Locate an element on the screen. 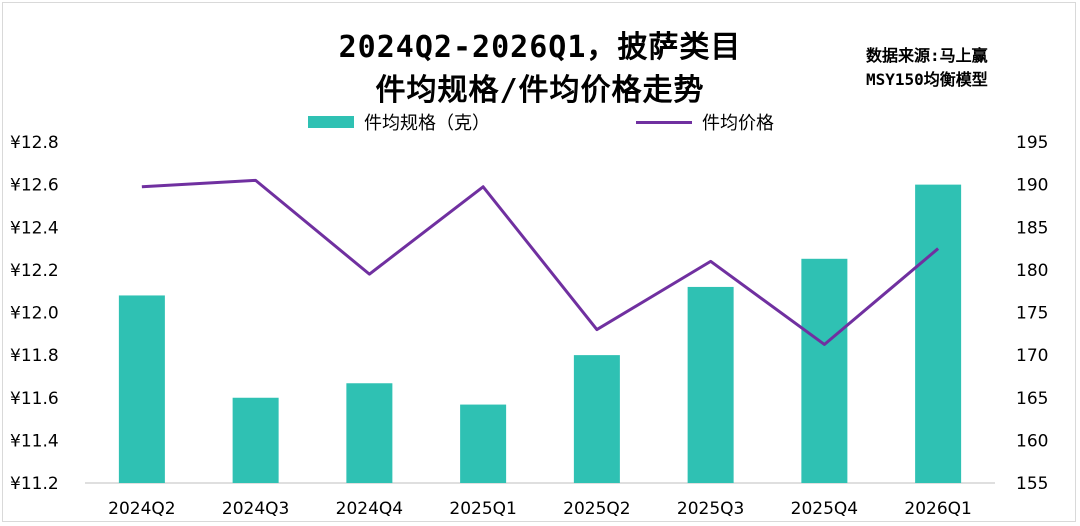 This screenshot has height=526, width=1080. legend-item-line: 件均价格 is located at coordinates (705, 122).